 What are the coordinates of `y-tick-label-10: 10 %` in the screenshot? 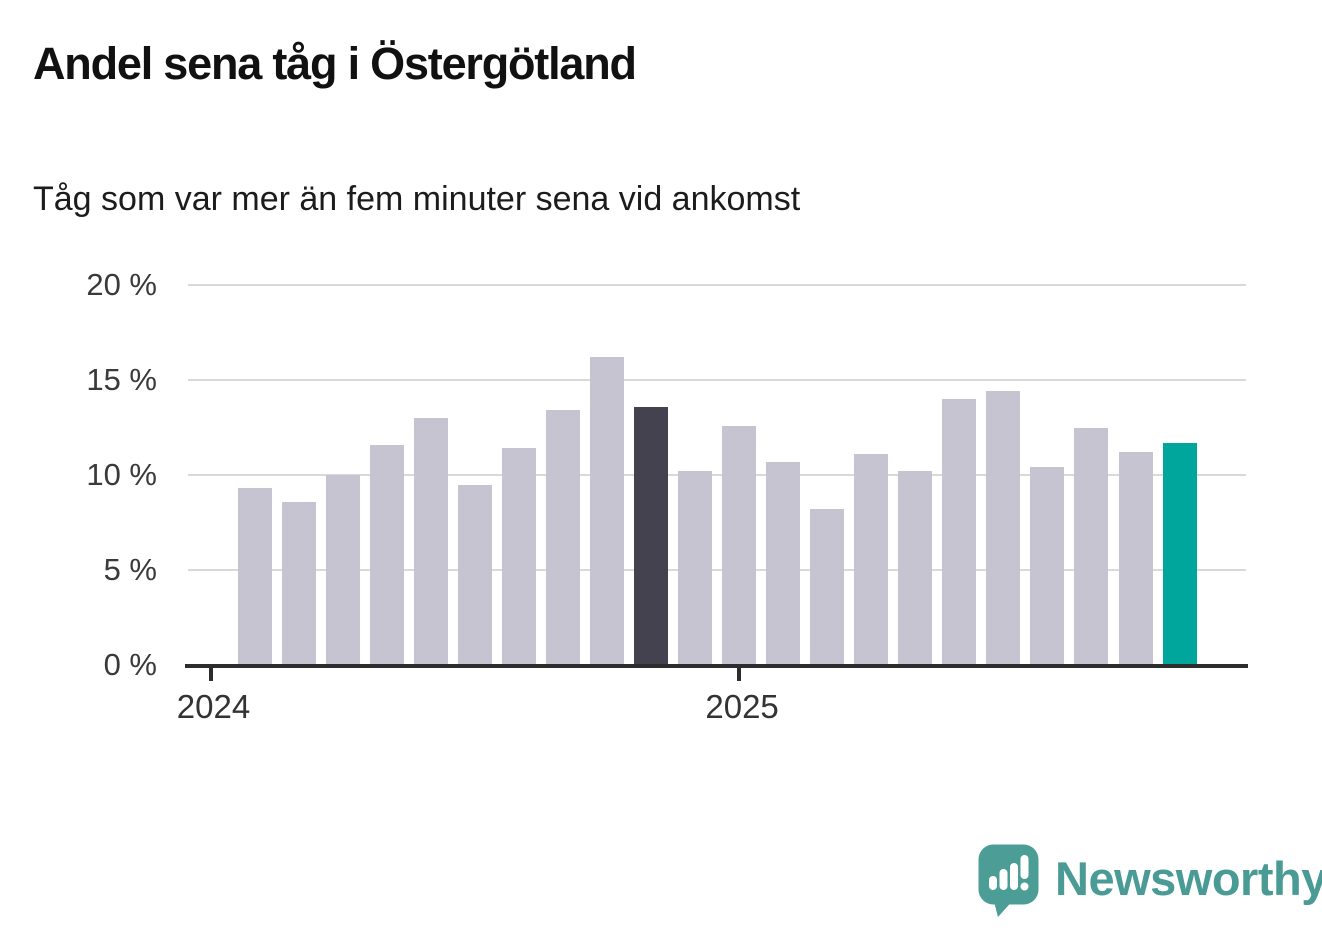 It's located at (121, 474).